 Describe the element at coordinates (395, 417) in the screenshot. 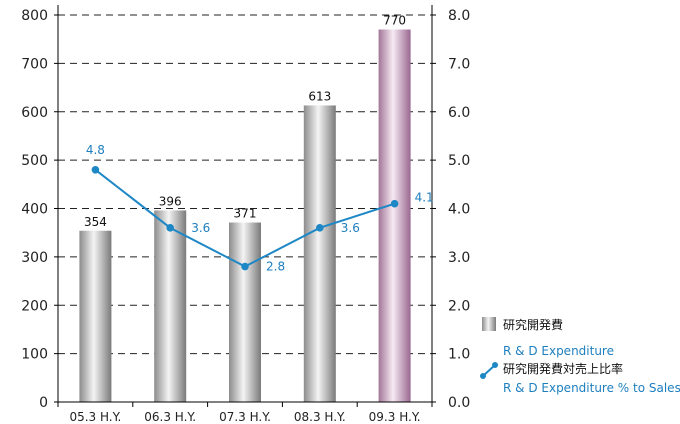

I see `x-axis-tick-label: 09.3 H.Y.` at that location.